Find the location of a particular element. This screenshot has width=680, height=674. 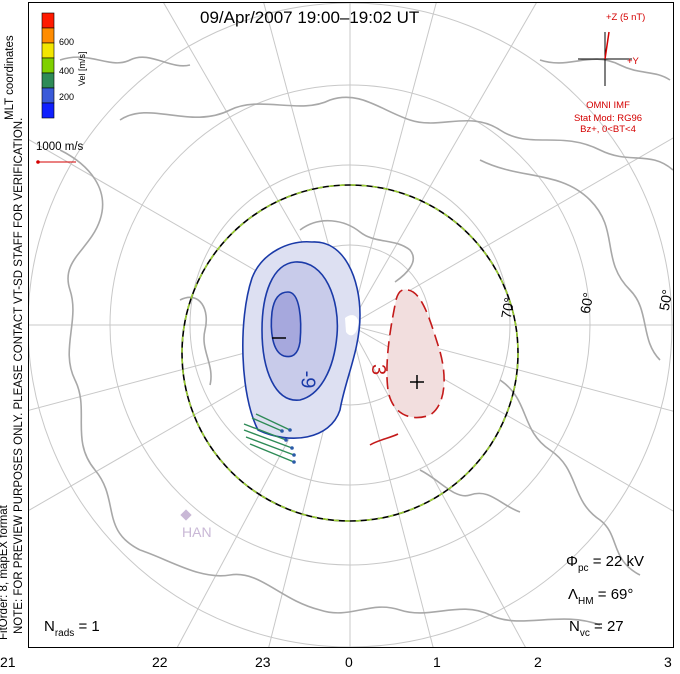

stat-phi-pc: Φpc = 22 kV is located at coordinates (605, 563).